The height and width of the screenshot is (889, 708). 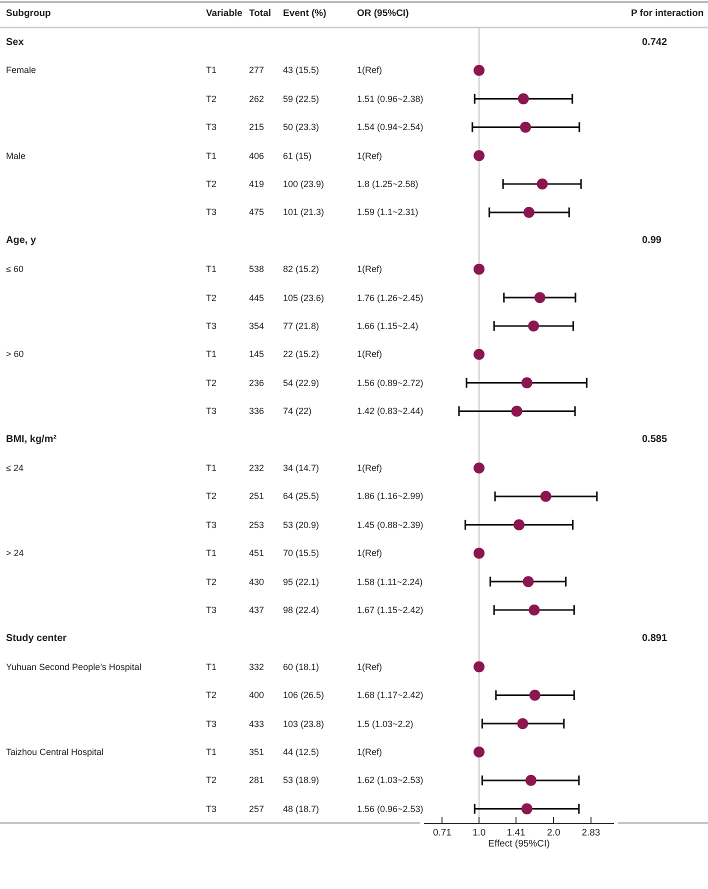 What do you see at coordinates (297, 411) in the screenshot?
I see `category-label: 74 (22)` at bounding box center [297, 411].